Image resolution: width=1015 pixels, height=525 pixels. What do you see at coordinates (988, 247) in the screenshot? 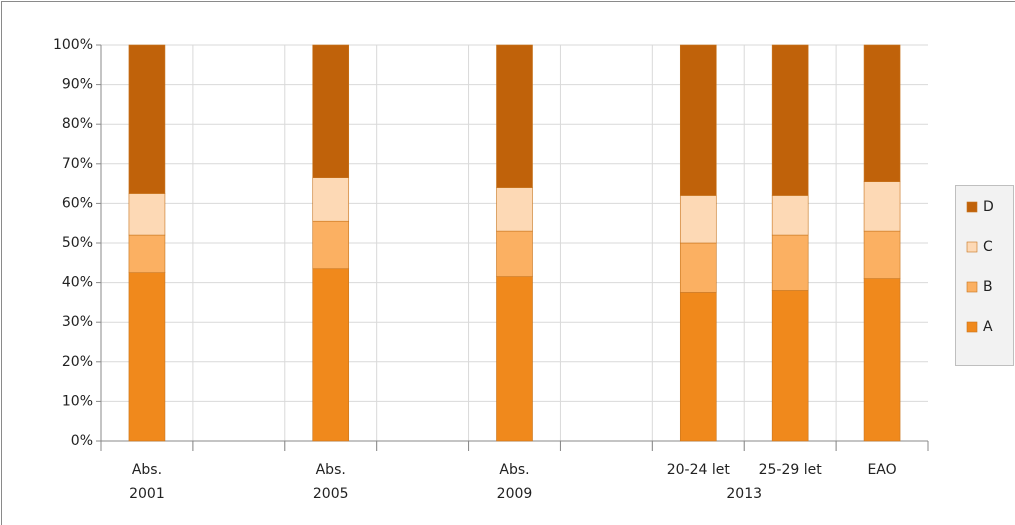
I see `legend-label: C` at bounding box center [988, 247].